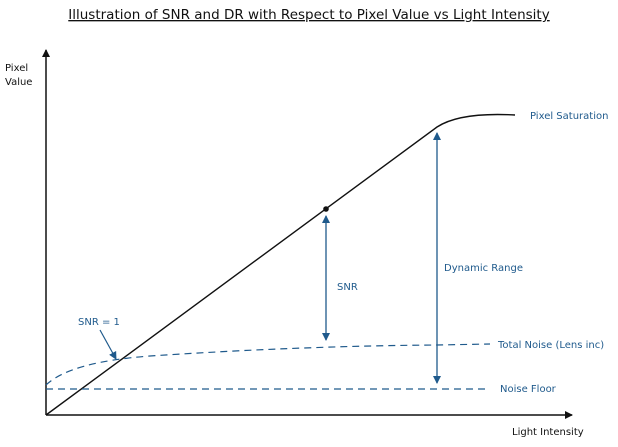 Image resolution: width=618 pixels, height=447 pixels. I want to click on x-axis-label: Light Intensity, so click(548, 432).